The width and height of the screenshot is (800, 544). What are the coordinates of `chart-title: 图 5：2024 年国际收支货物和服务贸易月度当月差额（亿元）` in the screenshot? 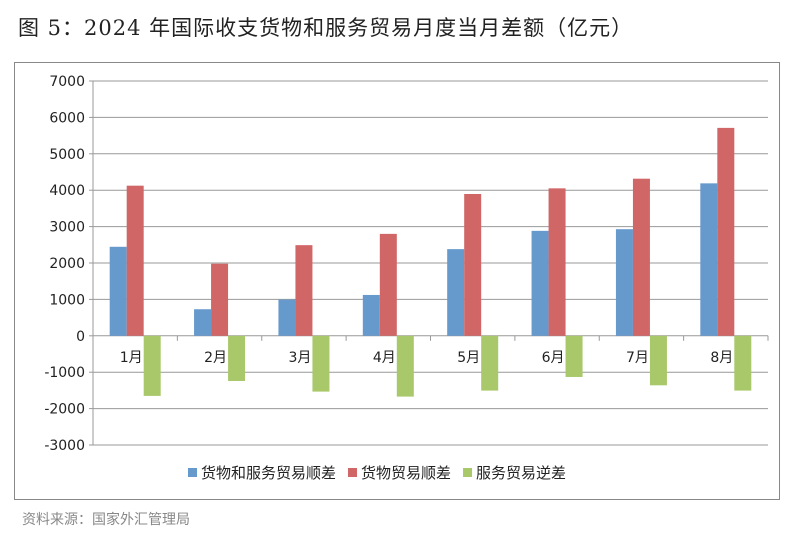 It's located at (326, 28).